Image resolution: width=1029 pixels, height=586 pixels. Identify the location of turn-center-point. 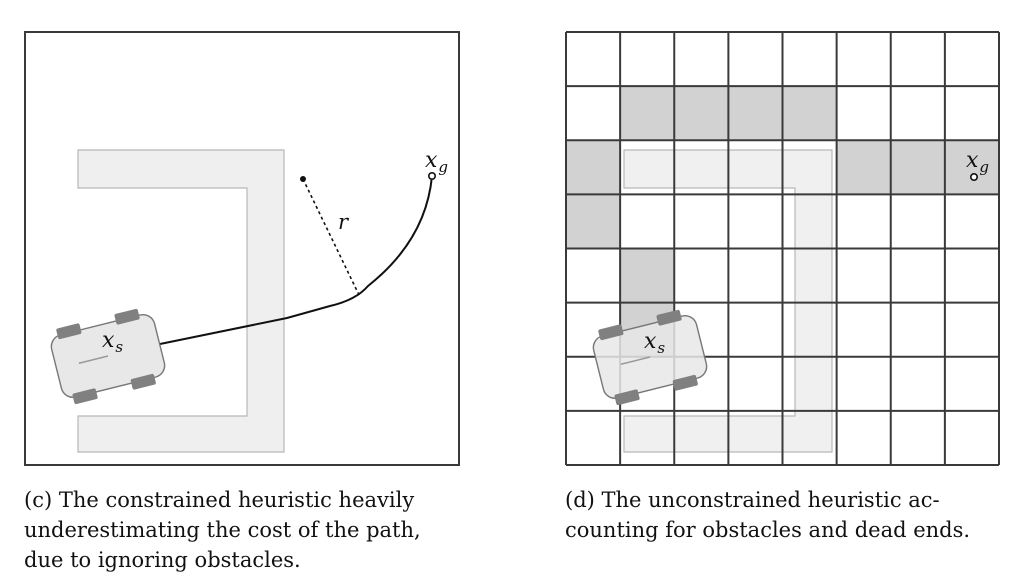
(303, 179).